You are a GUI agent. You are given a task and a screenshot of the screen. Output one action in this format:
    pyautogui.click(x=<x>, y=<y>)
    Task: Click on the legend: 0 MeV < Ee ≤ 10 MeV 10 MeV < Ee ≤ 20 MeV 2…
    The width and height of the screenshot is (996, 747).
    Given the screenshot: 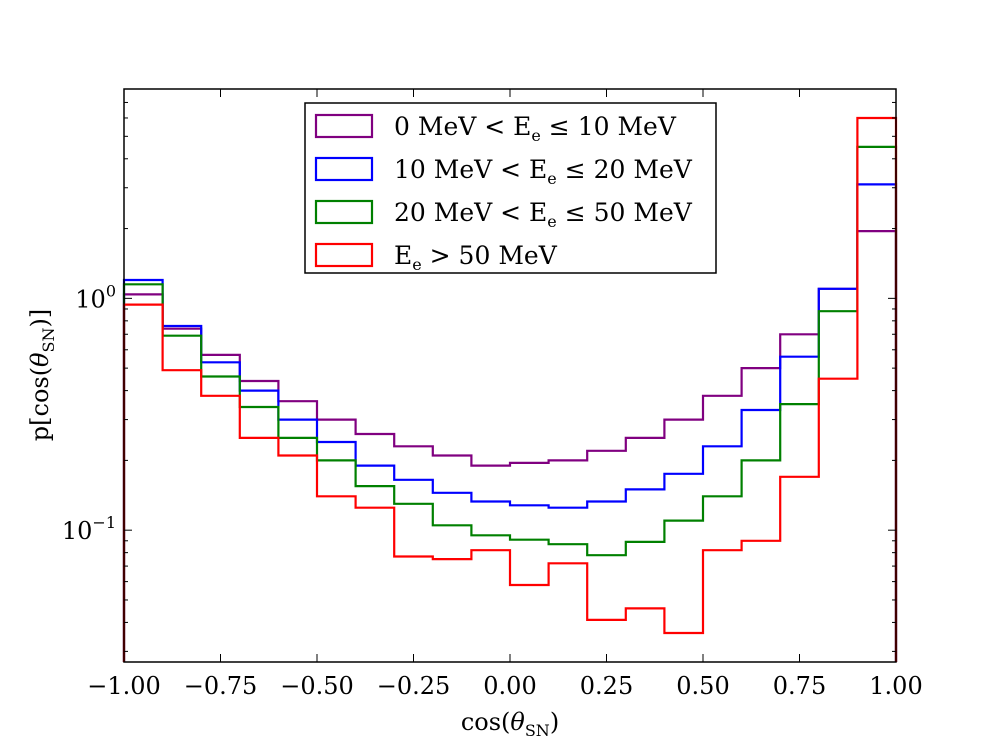 What is the action you would take?
    pyautogui.click(x=510, y=188)
    